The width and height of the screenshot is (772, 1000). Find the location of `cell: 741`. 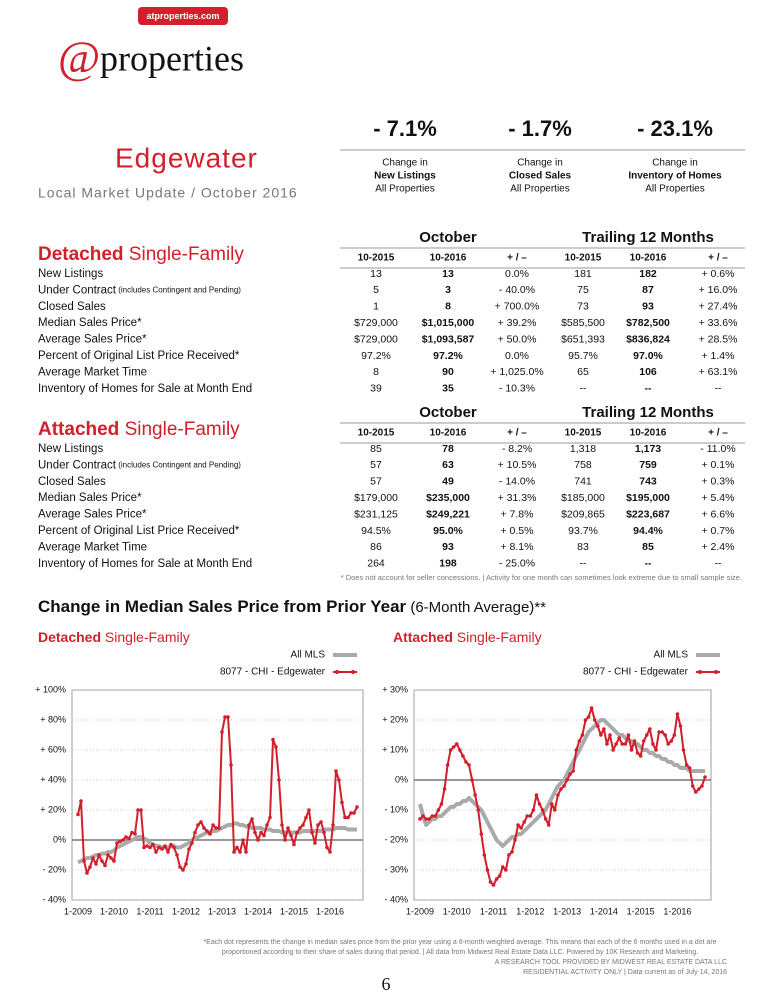

cell: 741 is located at coordinates (583, 482).